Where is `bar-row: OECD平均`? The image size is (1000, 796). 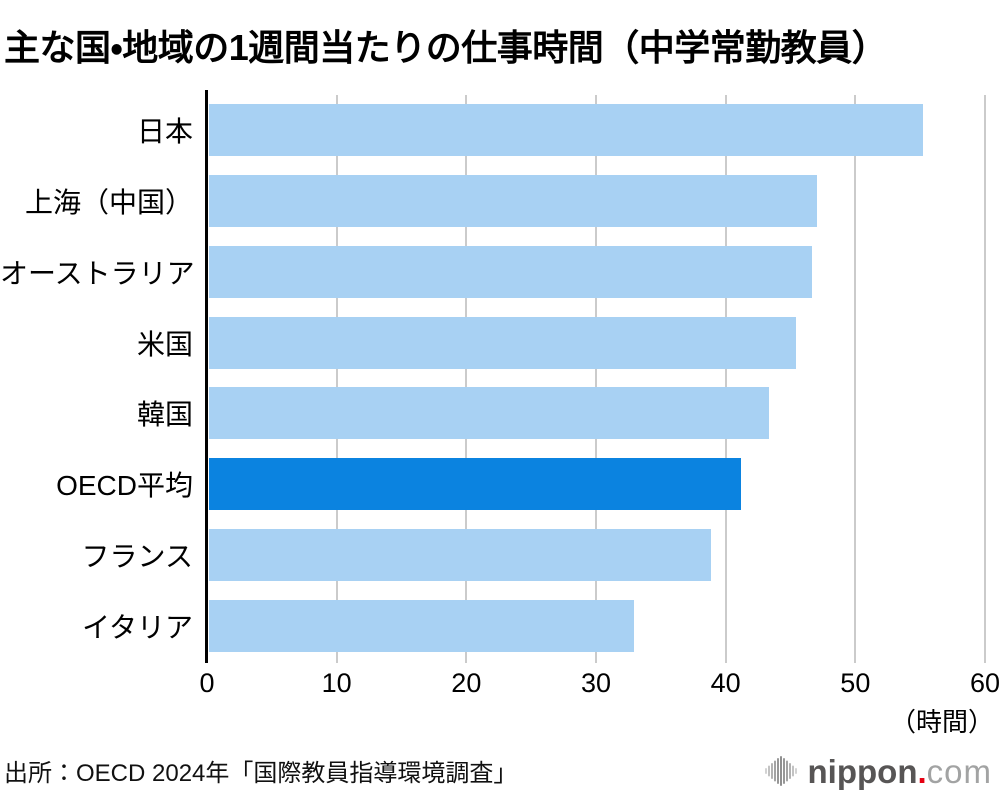 bar-row: OECD平均 is located at coordinates (500, 484).